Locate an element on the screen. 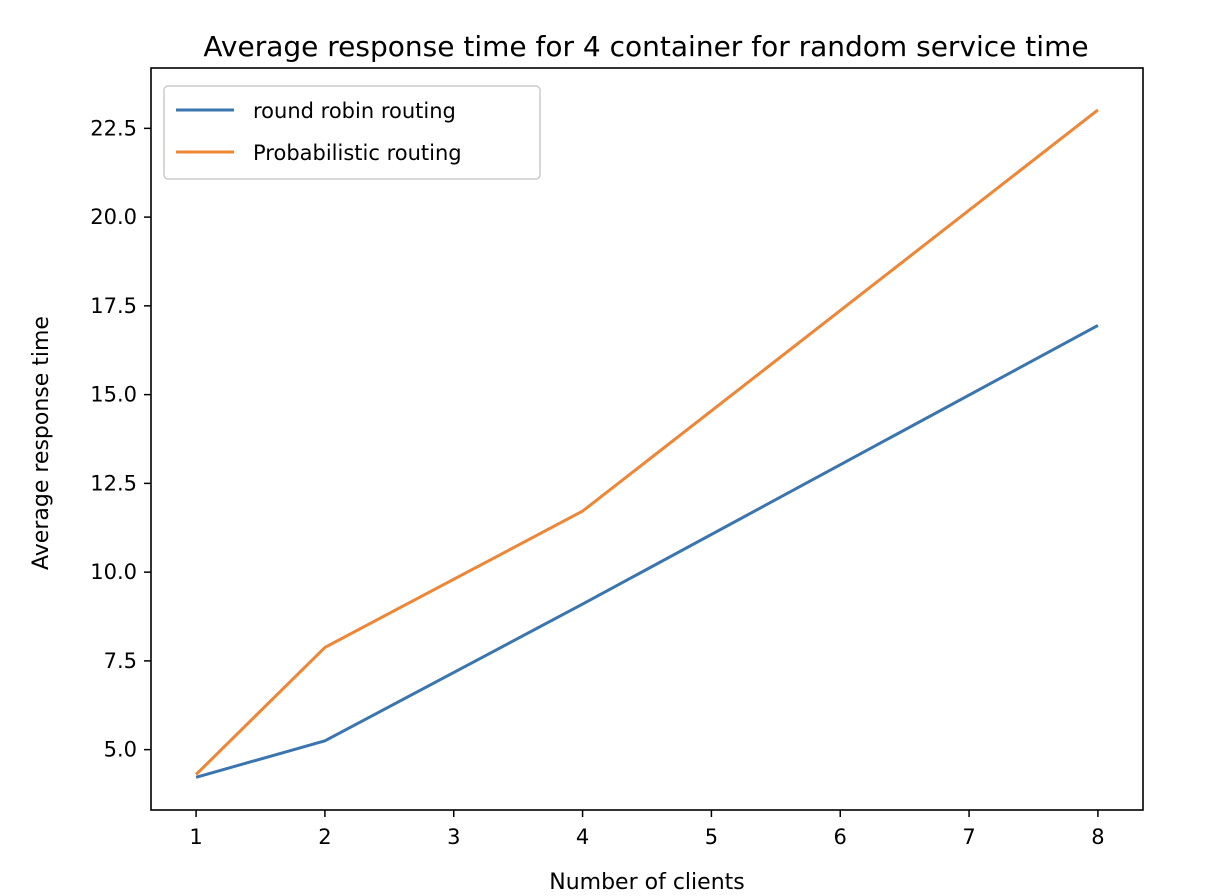 The image size is (1232, 896). y-axis-label: Average response time is located at coordinates (41, 443).